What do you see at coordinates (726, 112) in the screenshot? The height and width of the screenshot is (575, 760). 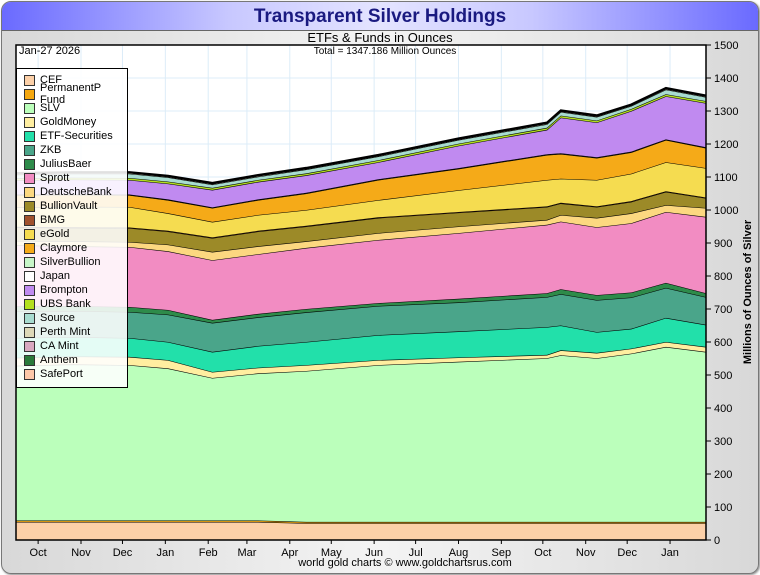 I see `y-tick-label: 1300` at bounding box center [726, 112].